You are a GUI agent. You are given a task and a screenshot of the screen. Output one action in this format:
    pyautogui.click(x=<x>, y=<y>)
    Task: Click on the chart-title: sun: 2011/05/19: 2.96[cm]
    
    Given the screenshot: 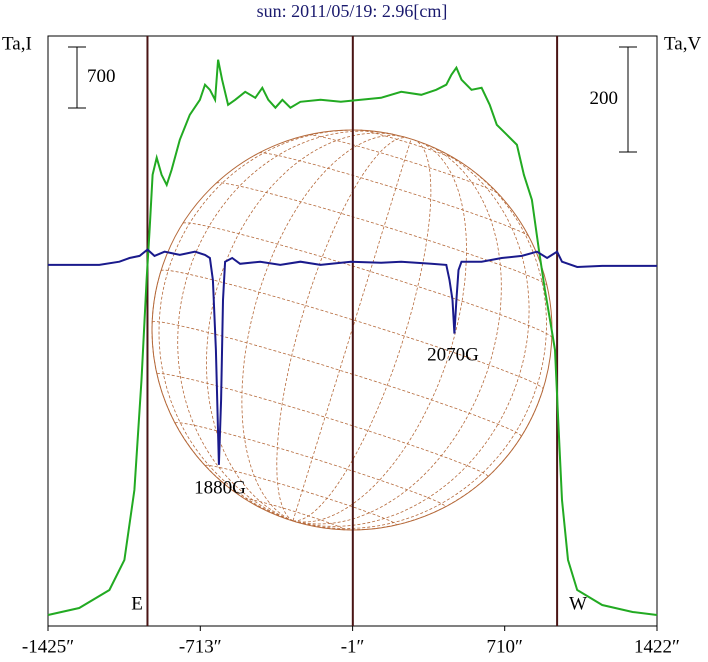 What is the action you would take?
    pyautogui.click(x=352, y=11)
    